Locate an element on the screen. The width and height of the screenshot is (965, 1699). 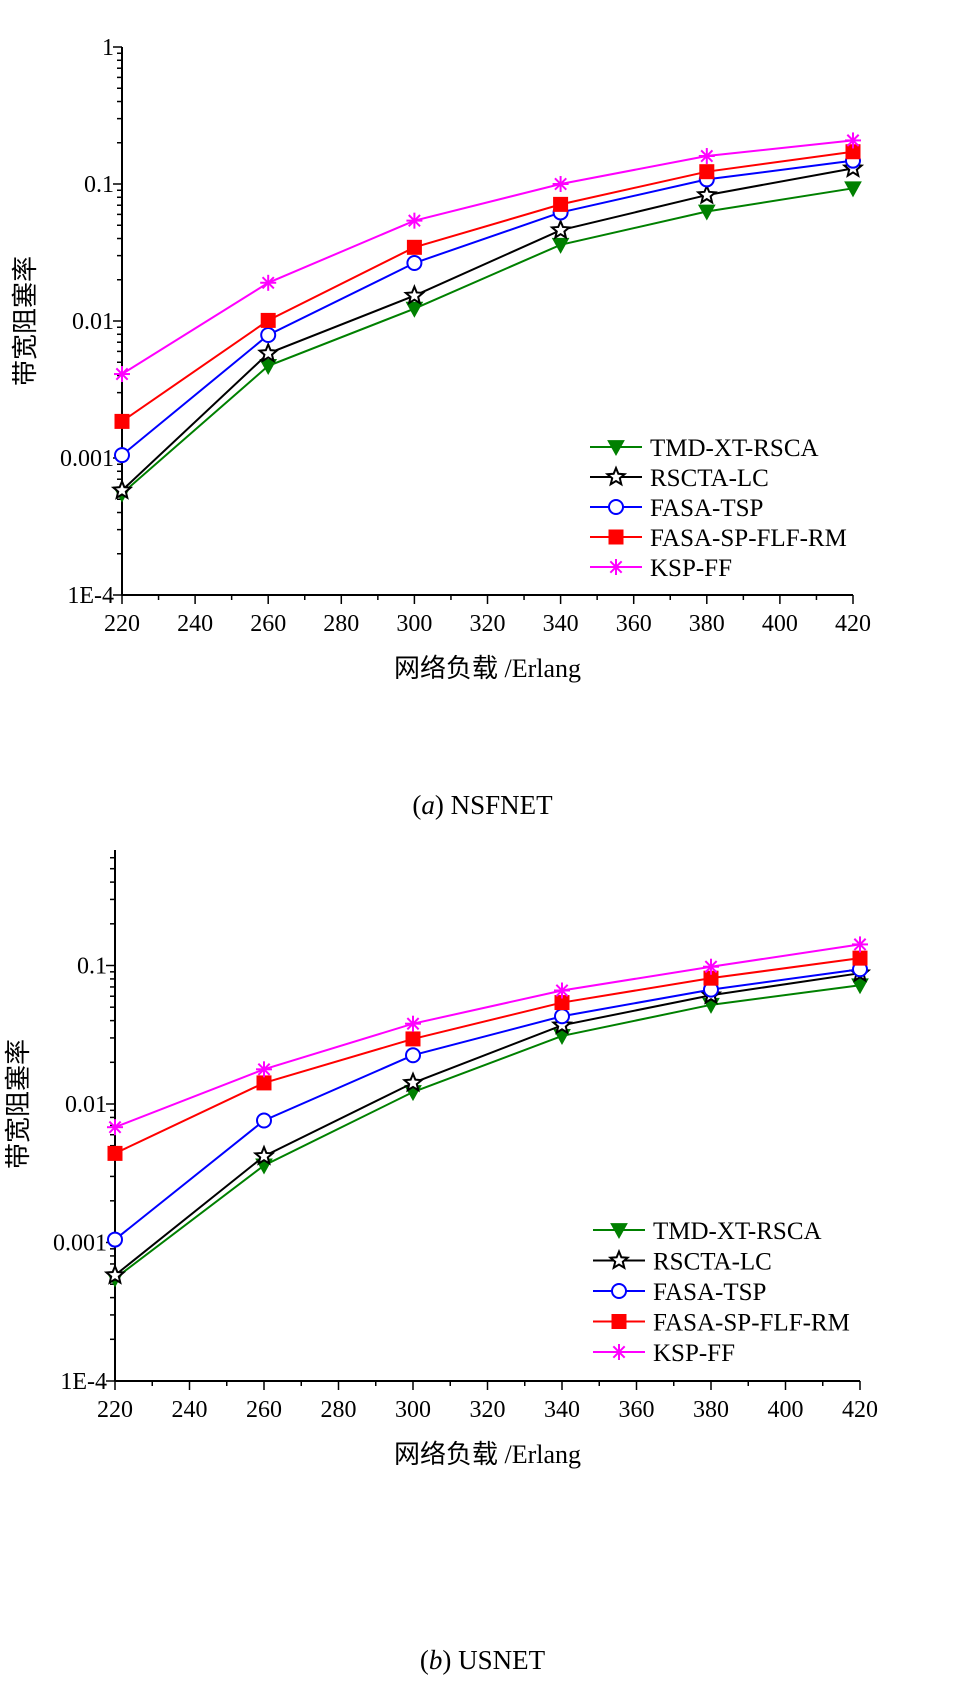
chart-b-legend-label-rscta-lc: RSCTA-LC is located at coordinates (712, 1262).